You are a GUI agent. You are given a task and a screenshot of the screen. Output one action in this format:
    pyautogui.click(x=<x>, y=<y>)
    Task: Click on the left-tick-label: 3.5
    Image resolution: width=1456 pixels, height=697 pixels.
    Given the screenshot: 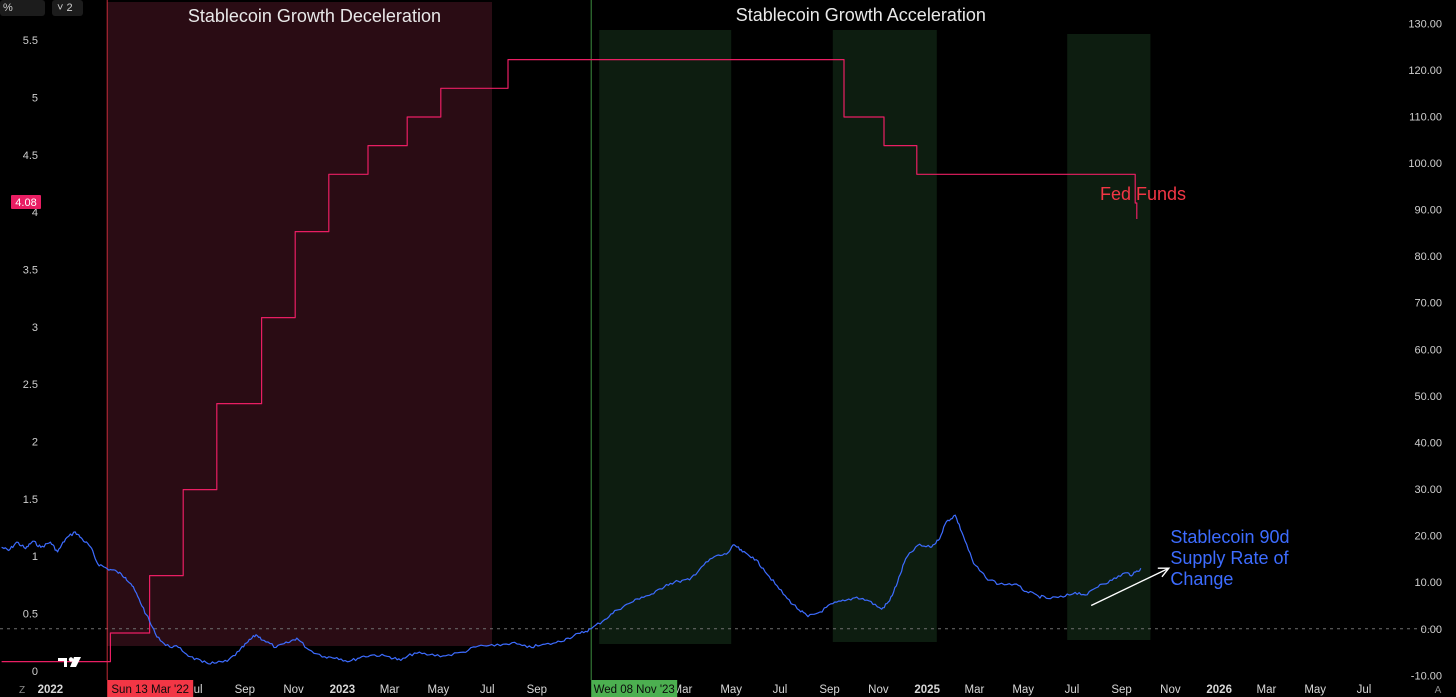 What is the action you would take?
    pyautogui.click(x=30, y=270)
    